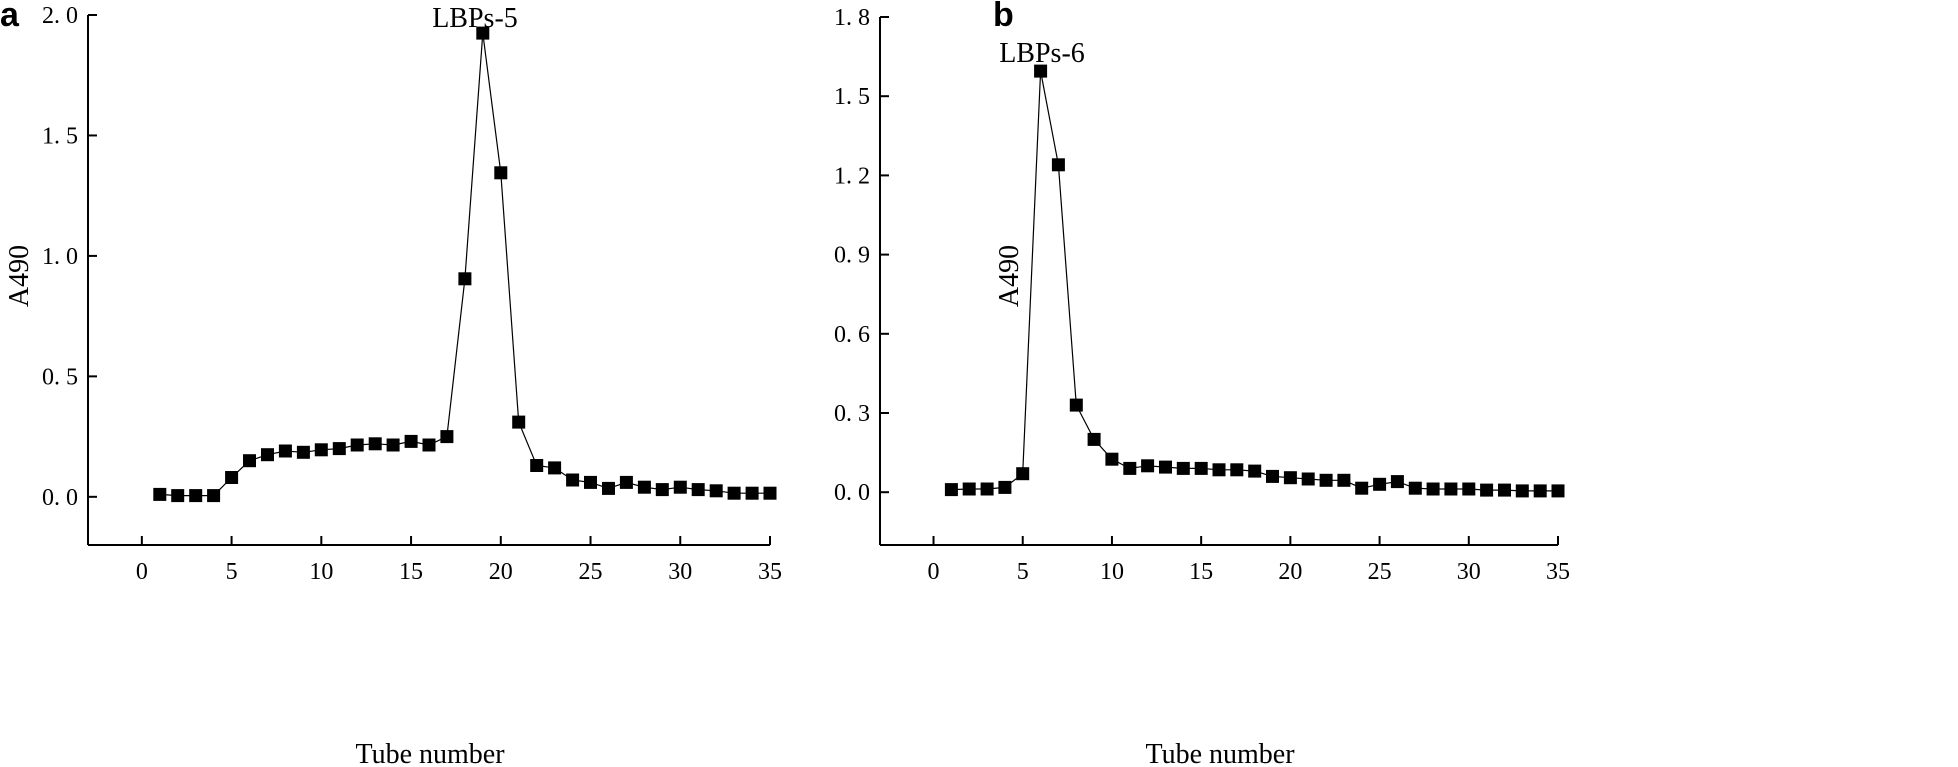  I want to click on panel-b-x-tick-label: 35, so click(1558, 572).